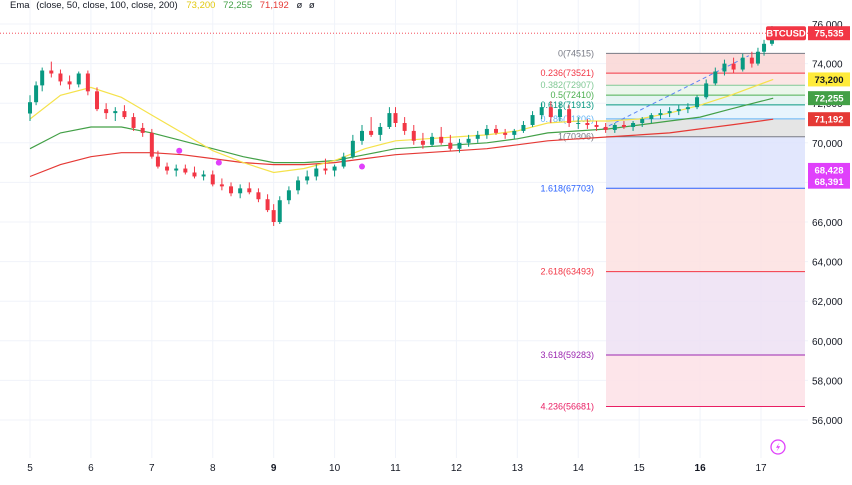 This screenshot has height=485, width=852. I want to click on fib-level-label: 0.382(72907), so click(567, 85).